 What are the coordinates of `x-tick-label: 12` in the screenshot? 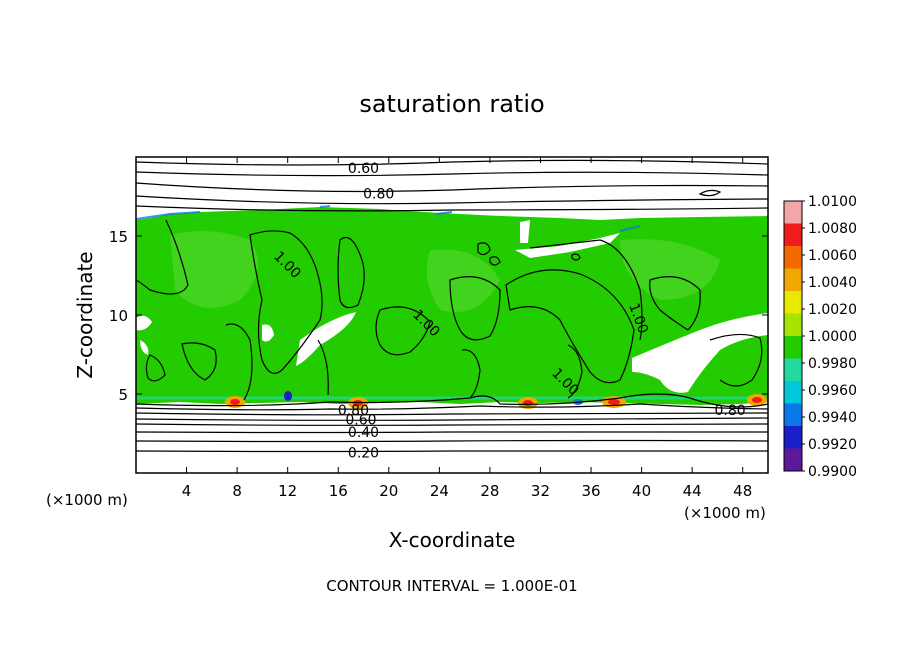 It's located at (287, 491).